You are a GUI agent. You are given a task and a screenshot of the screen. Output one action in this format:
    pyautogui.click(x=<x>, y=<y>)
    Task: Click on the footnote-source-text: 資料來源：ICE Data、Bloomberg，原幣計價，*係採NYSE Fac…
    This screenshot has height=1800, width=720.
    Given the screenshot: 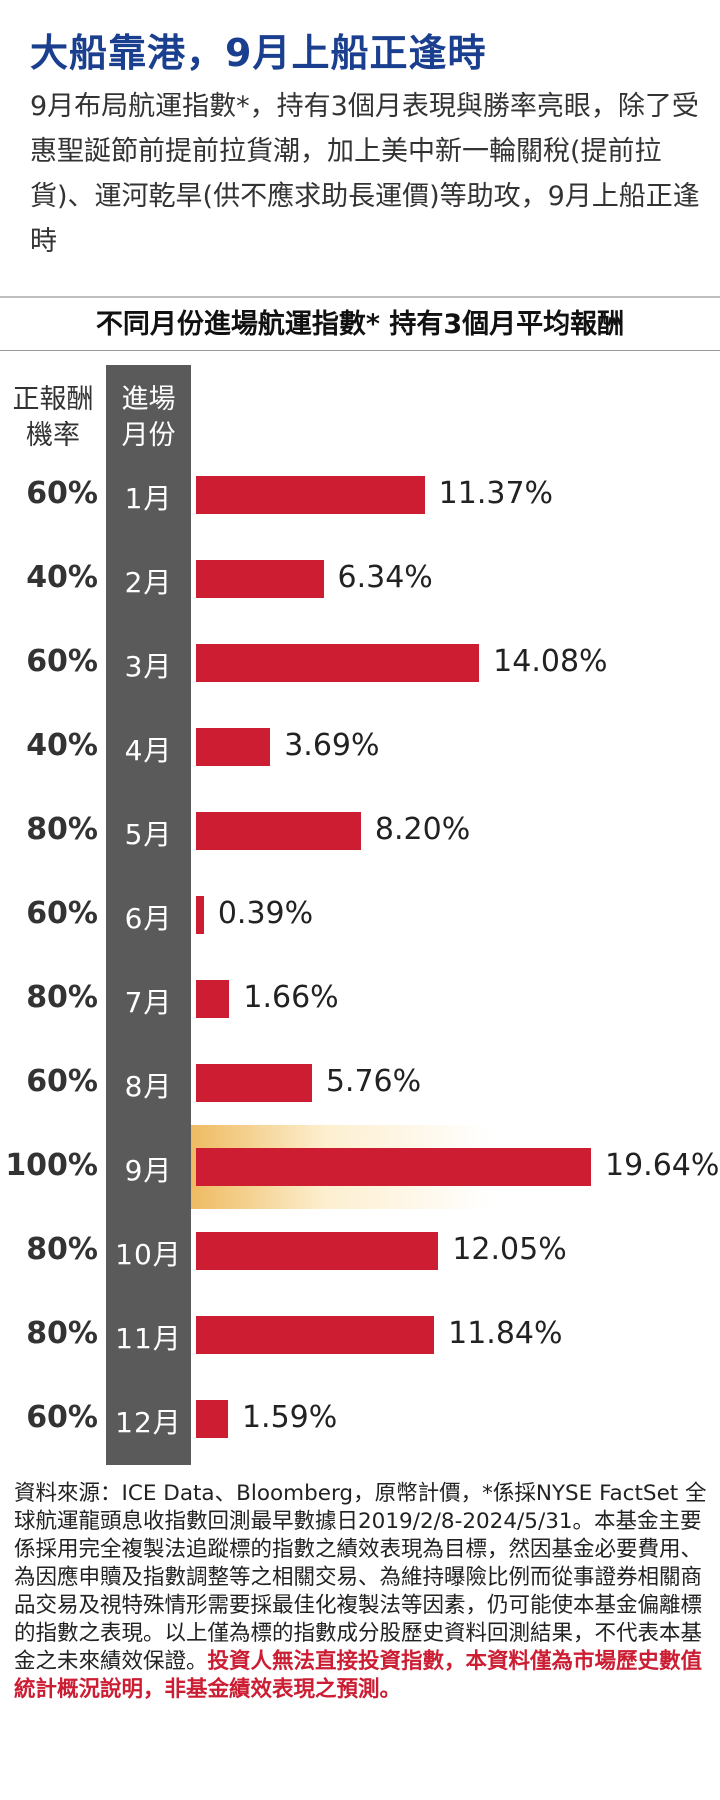 What is the action you would take?
    pyautogui.click(x=360, y=1577)
    